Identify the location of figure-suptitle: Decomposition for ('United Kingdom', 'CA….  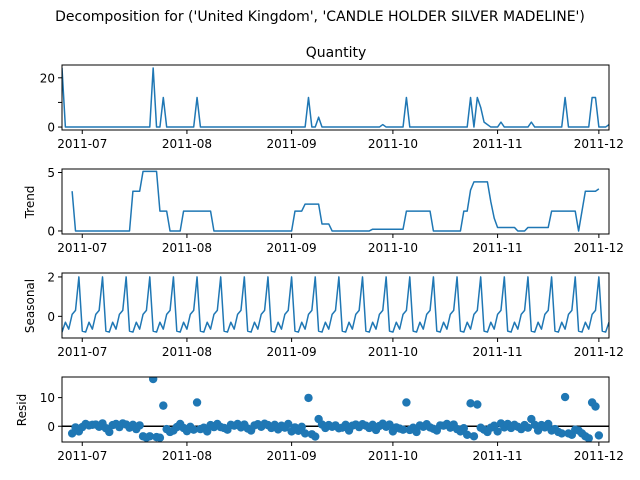
(320, 17).